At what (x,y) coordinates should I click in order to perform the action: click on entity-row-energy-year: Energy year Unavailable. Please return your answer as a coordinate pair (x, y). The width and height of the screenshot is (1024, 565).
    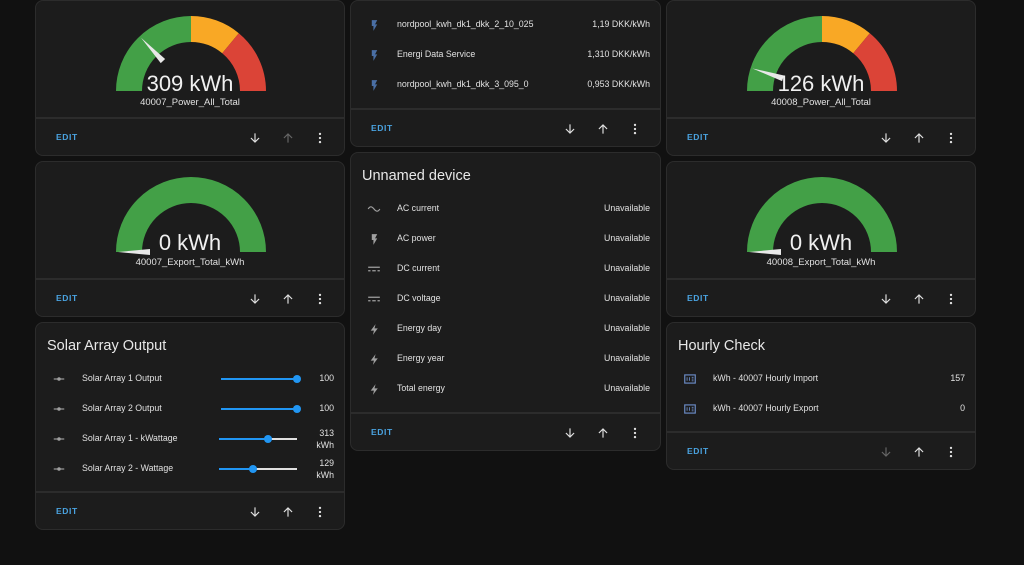
    Looking at the image, I should click on (505, 359).